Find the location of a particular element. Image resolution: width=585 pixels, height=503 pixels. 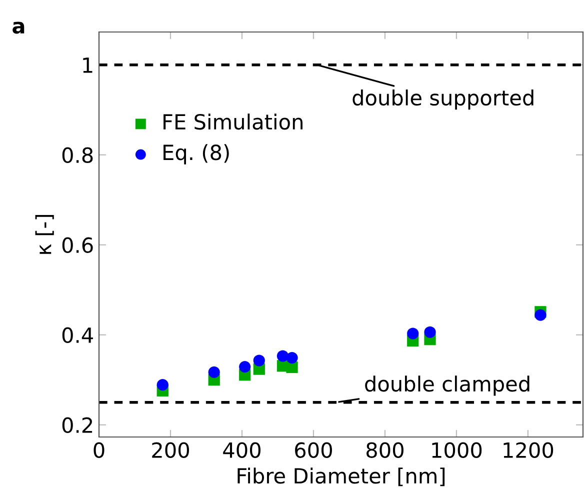

ref-line-label: double supported is located at coordinates (443, 99).